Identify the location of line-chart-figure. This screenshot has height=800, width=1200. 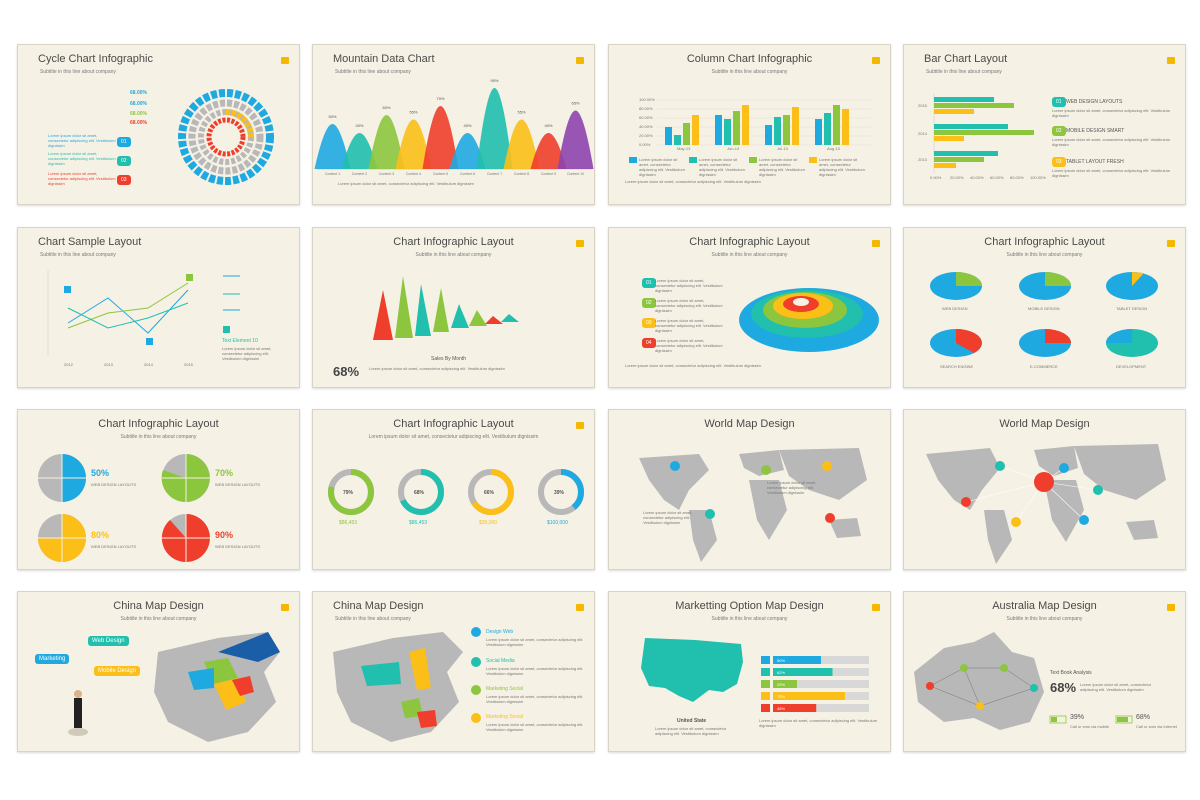
(143, 313).